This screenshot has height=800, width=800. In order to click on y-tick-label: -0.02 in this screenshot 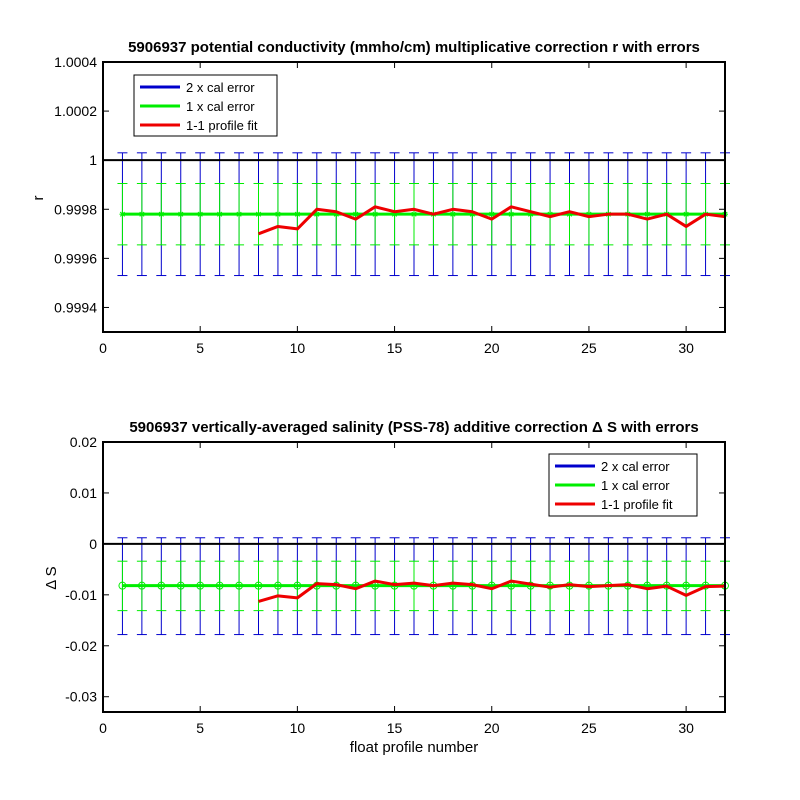, I will do `click(81, 646)`.